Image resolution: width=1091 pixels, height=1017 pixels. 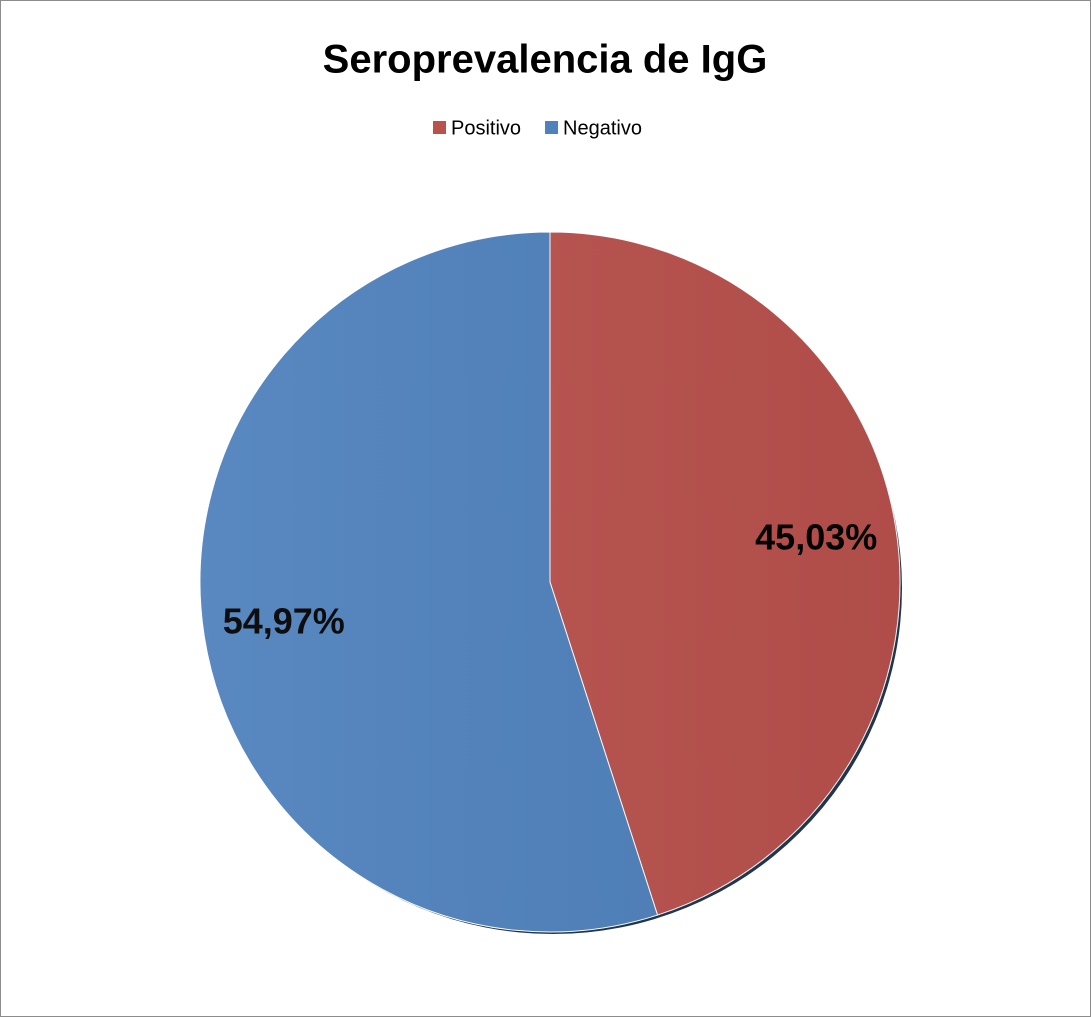 What do you see at coordinates (486, 128) in the screenshot?
I see `legend-label: Positivo` at bounding box center [486, 128].